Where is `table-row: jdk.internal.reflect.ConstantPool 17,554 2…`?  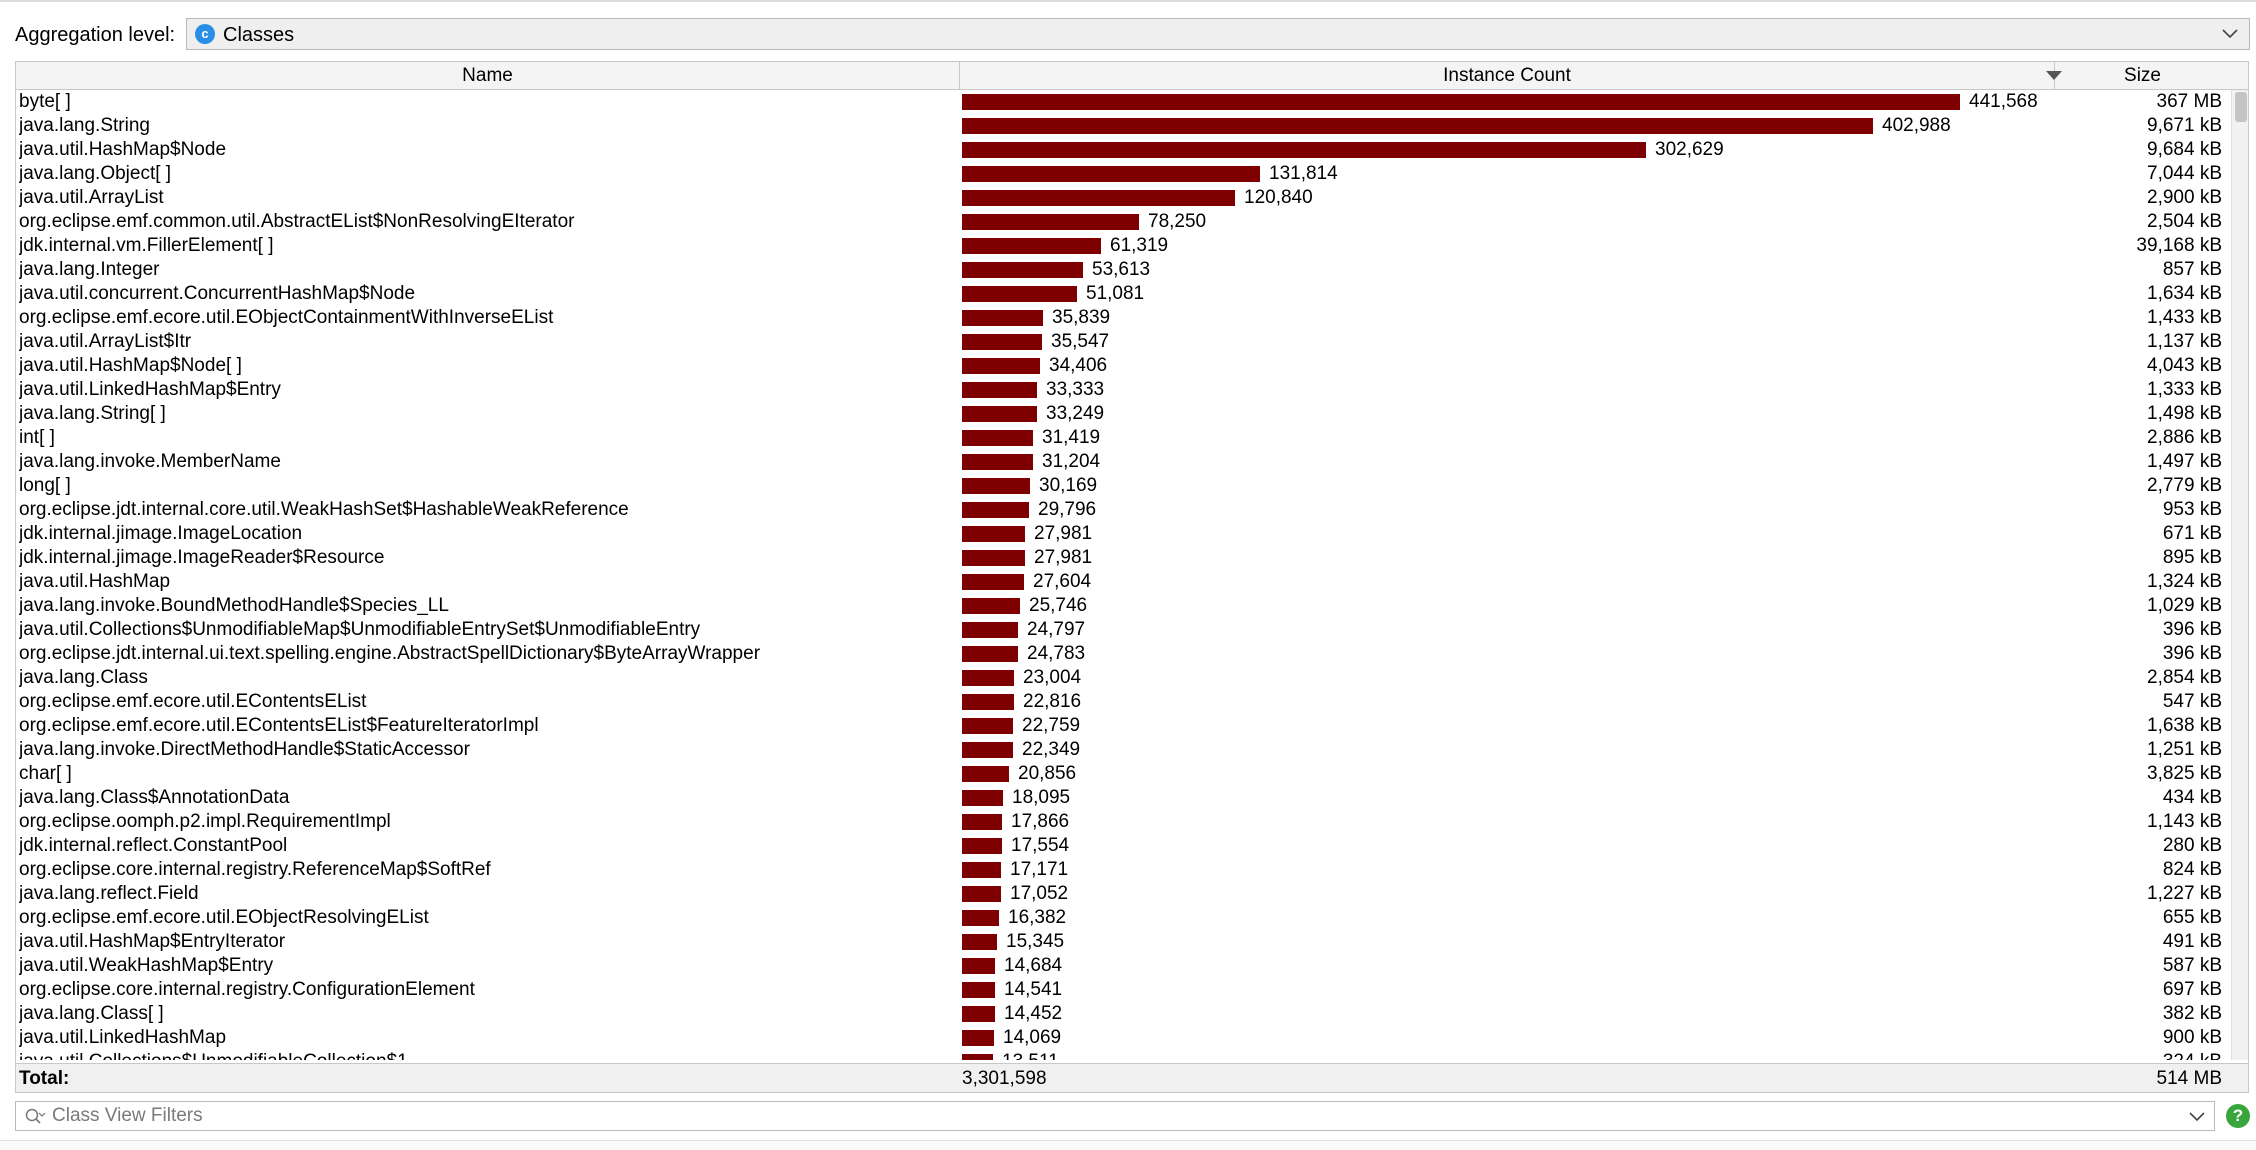 table-row: jdk.internal.reflect.ConstantPool 17,554 2… is located at coordinates (1123, 846).